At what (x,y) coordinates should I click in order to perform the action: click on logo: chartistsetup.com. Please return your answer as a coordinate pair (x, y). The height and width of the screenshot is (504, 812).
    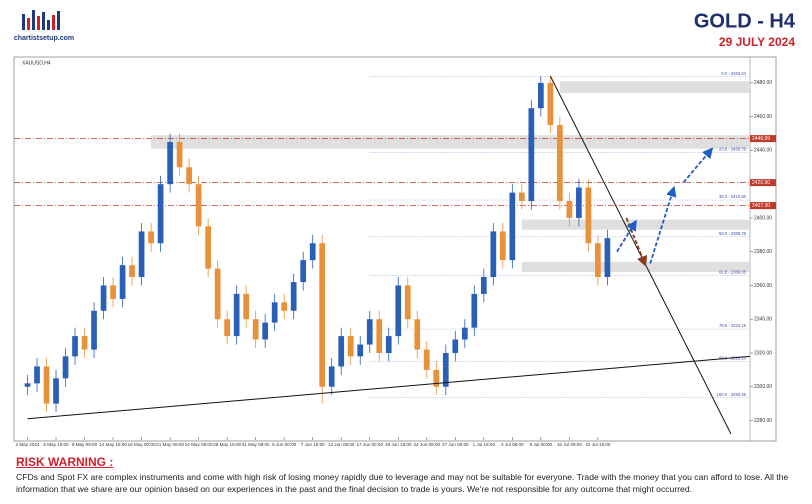
    Looking at the image, I should click on (44, 26).